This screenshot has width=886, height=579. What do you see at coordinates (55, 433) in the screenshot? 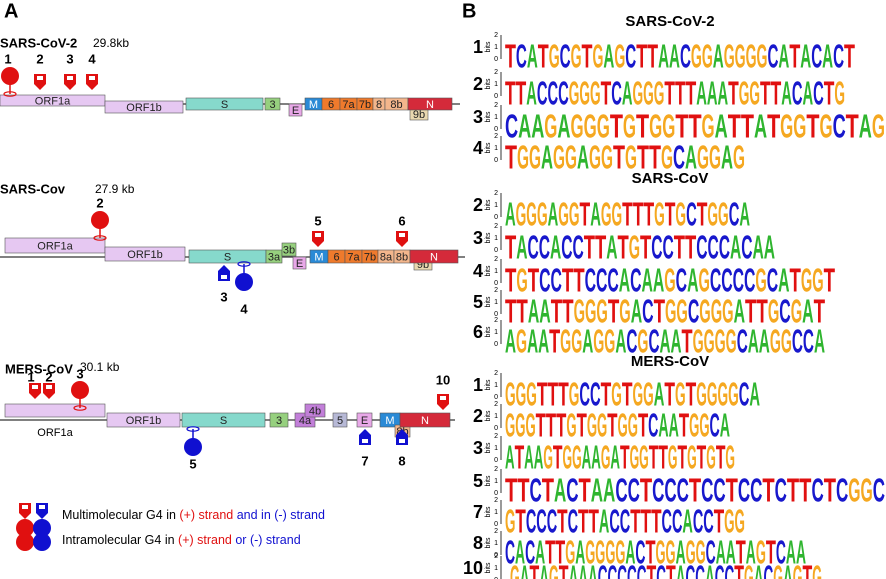
I see `gene-label: ORF1a` at bounding box center [55, 433].